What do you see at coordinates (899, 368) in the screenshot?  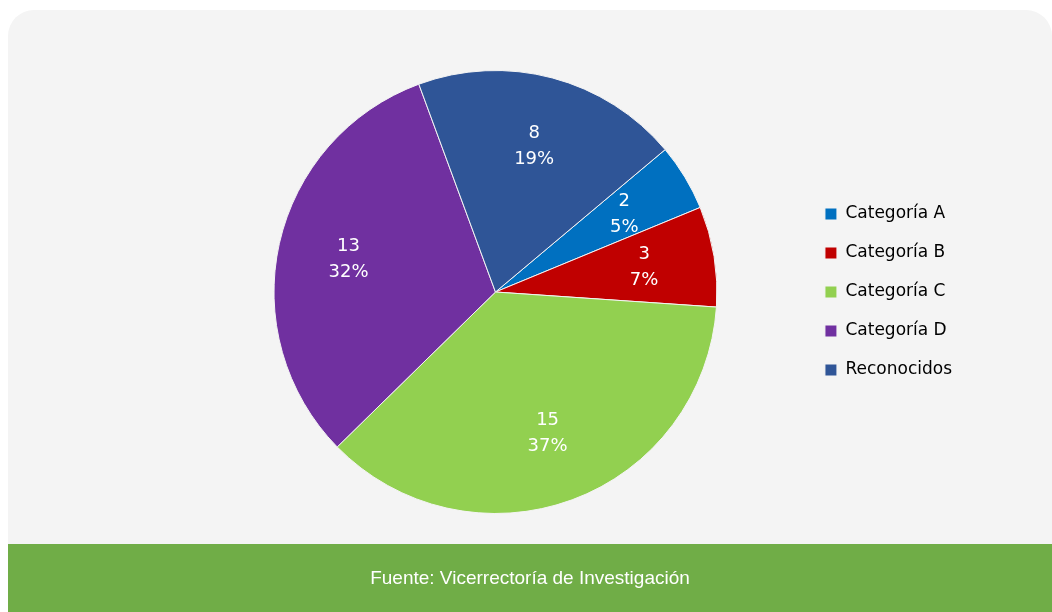 I see `legend-label: Reconocidos` at bounding box center [899, 368].